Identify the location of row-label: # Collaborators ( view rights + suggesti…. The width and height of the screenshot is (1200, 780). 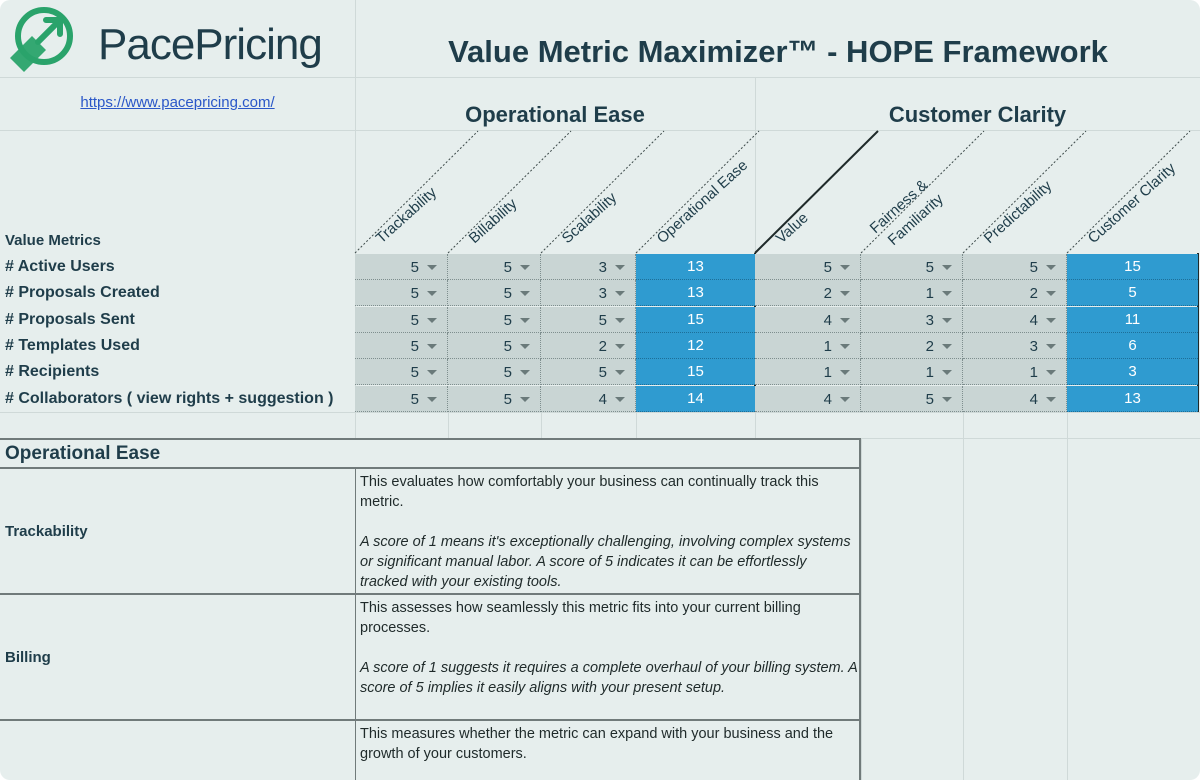
(169, 398).